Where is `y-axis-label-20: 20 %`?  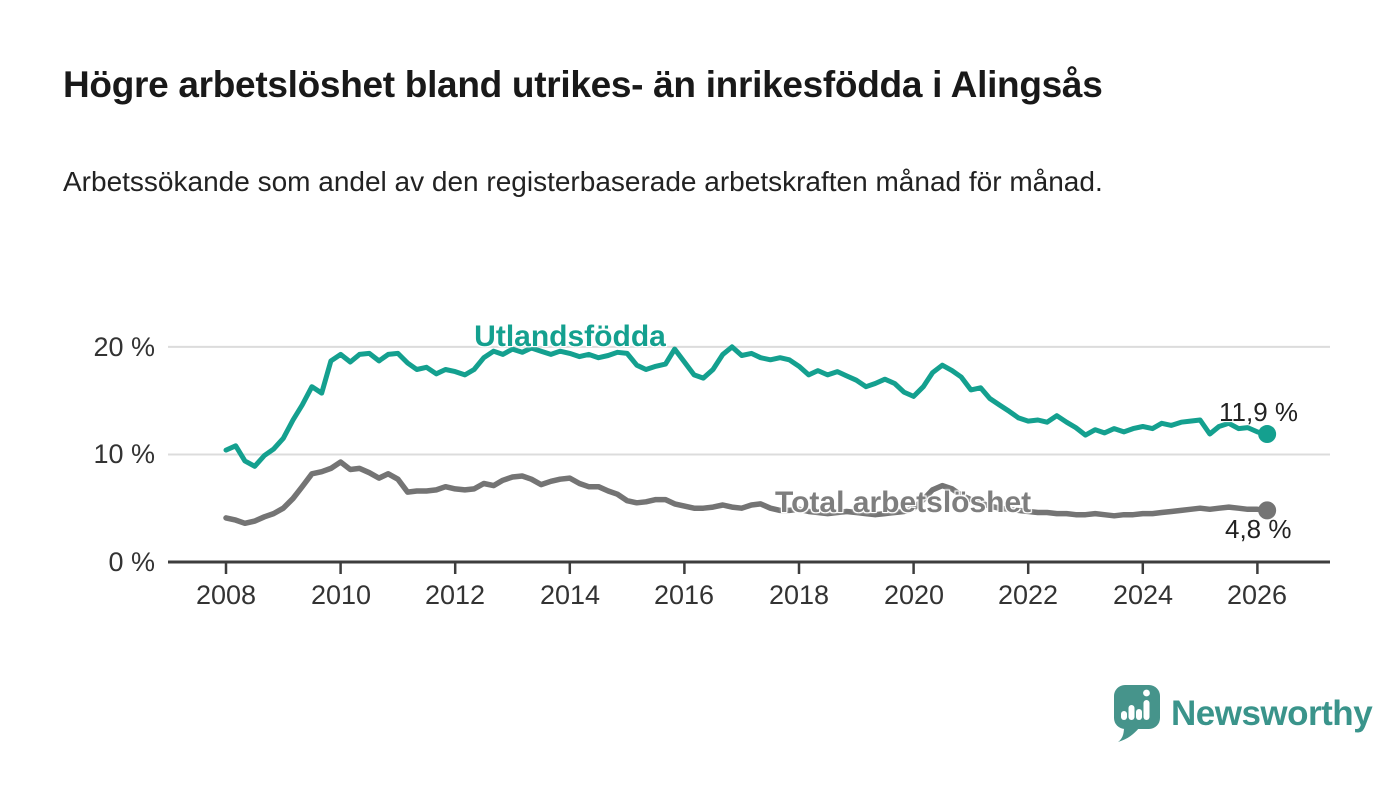
y-axis-label-20: 20 % is located at coordinates (124, 347).